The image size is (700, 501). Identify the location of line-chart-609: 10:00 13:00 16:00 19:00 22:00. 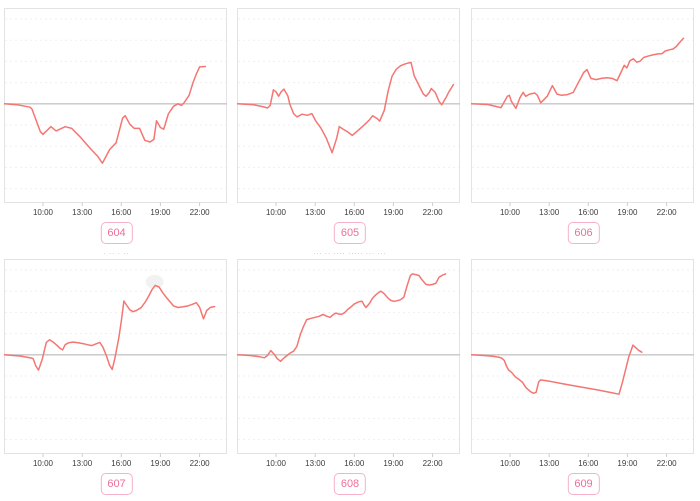
(582, 365).